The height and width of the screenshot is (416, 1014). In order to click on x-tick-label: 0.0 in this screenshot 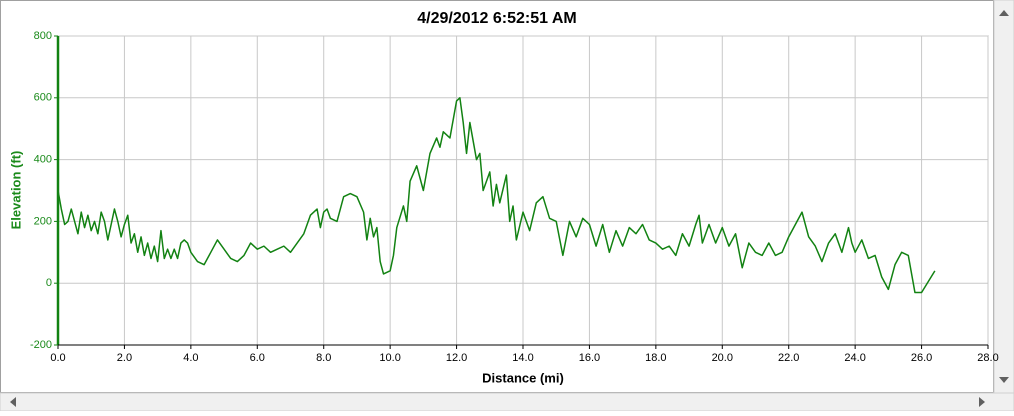, I will do `click(57, 358)`.